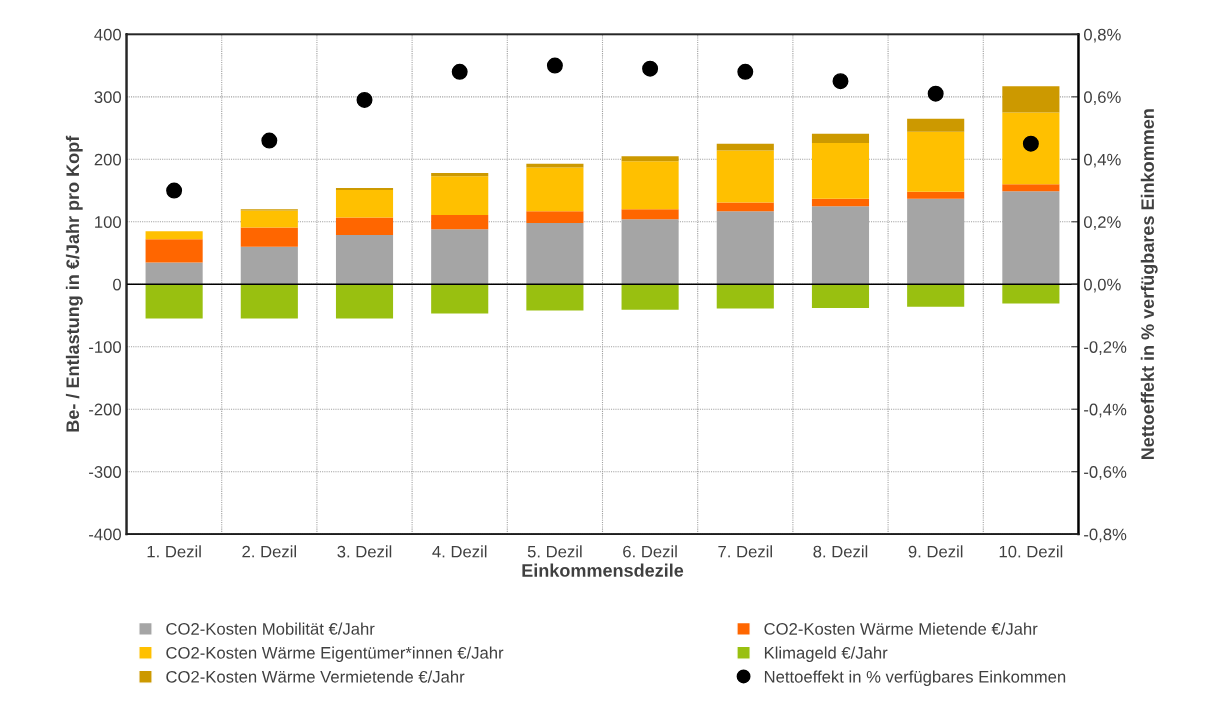 This screenshot has width=1205, height=701. Describe the element at coordinates (1102, 223) in the screenshot. I see `y2-tick-label: 0,2%` at that location.